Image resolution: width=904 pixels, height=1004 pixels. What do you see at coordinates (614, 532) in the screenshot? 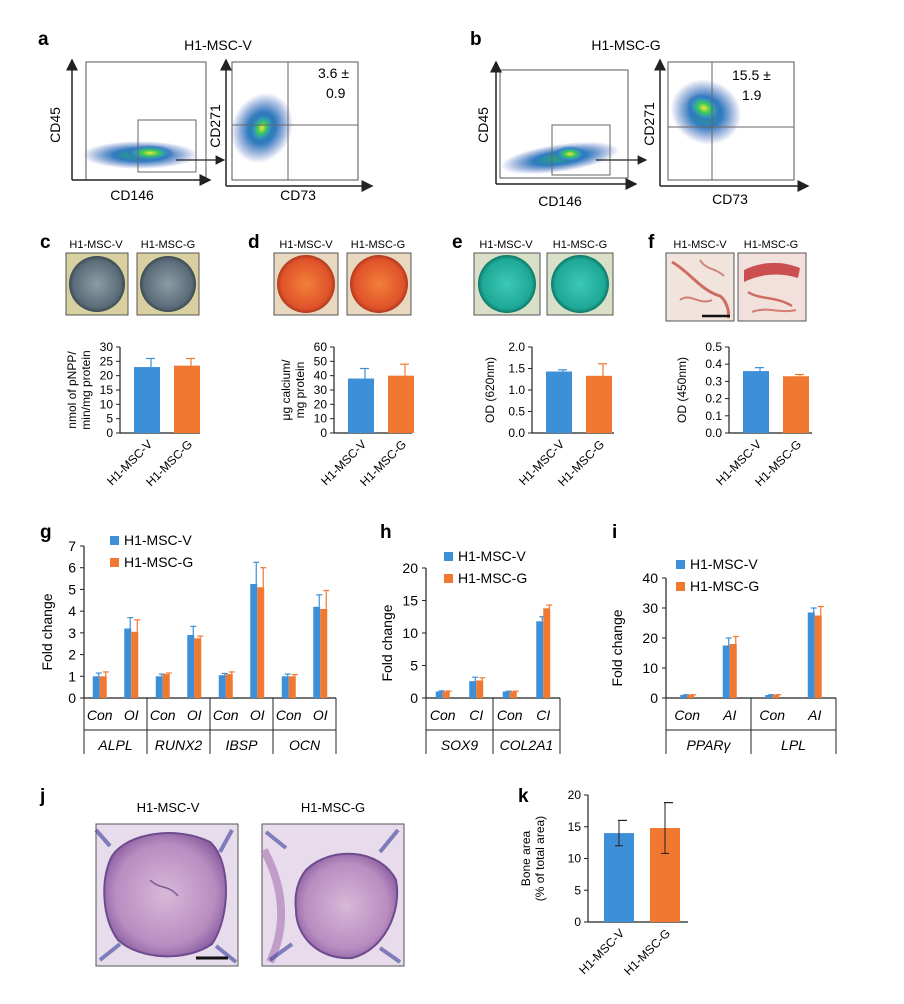
I see `panel-letter-i: i` at bounding box center [614, 532].